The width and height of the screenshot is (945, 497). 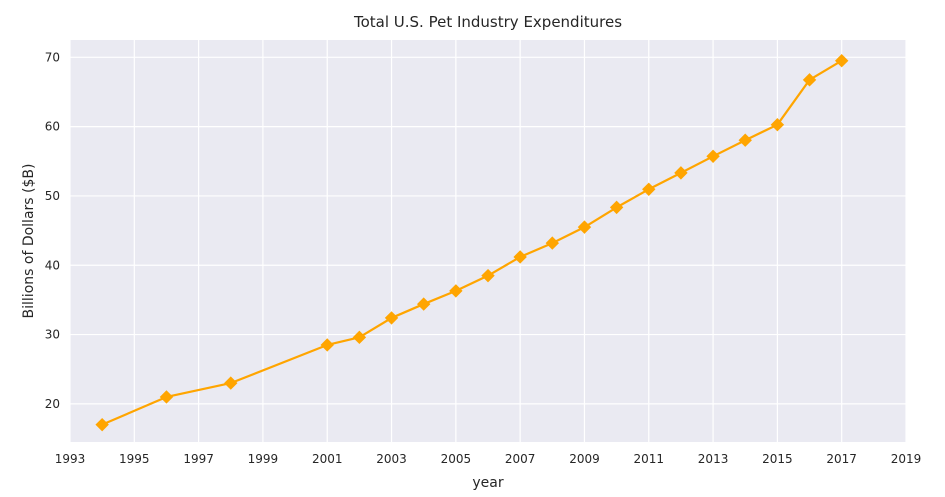 I want to click on x-tick-label: 2017, so click(x=841, y=459).